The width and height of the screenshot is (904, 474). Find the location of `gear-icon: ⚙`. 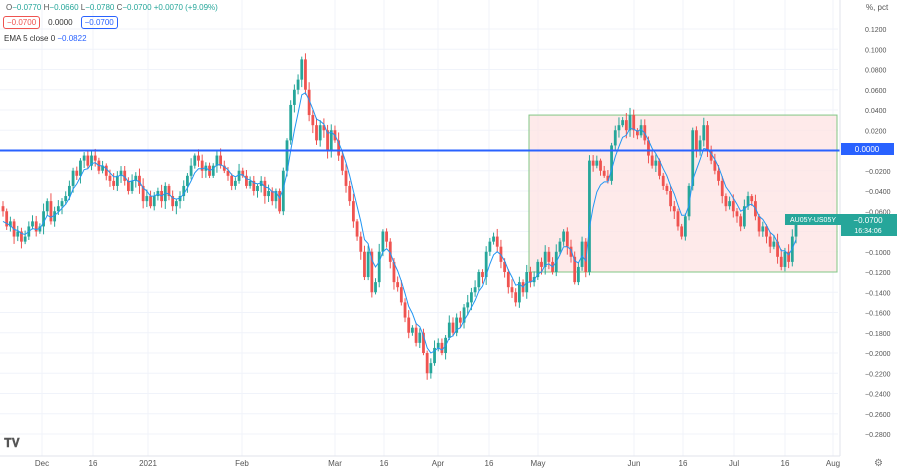

gear-icon: ⚙ is located at coordinates (878, 463).